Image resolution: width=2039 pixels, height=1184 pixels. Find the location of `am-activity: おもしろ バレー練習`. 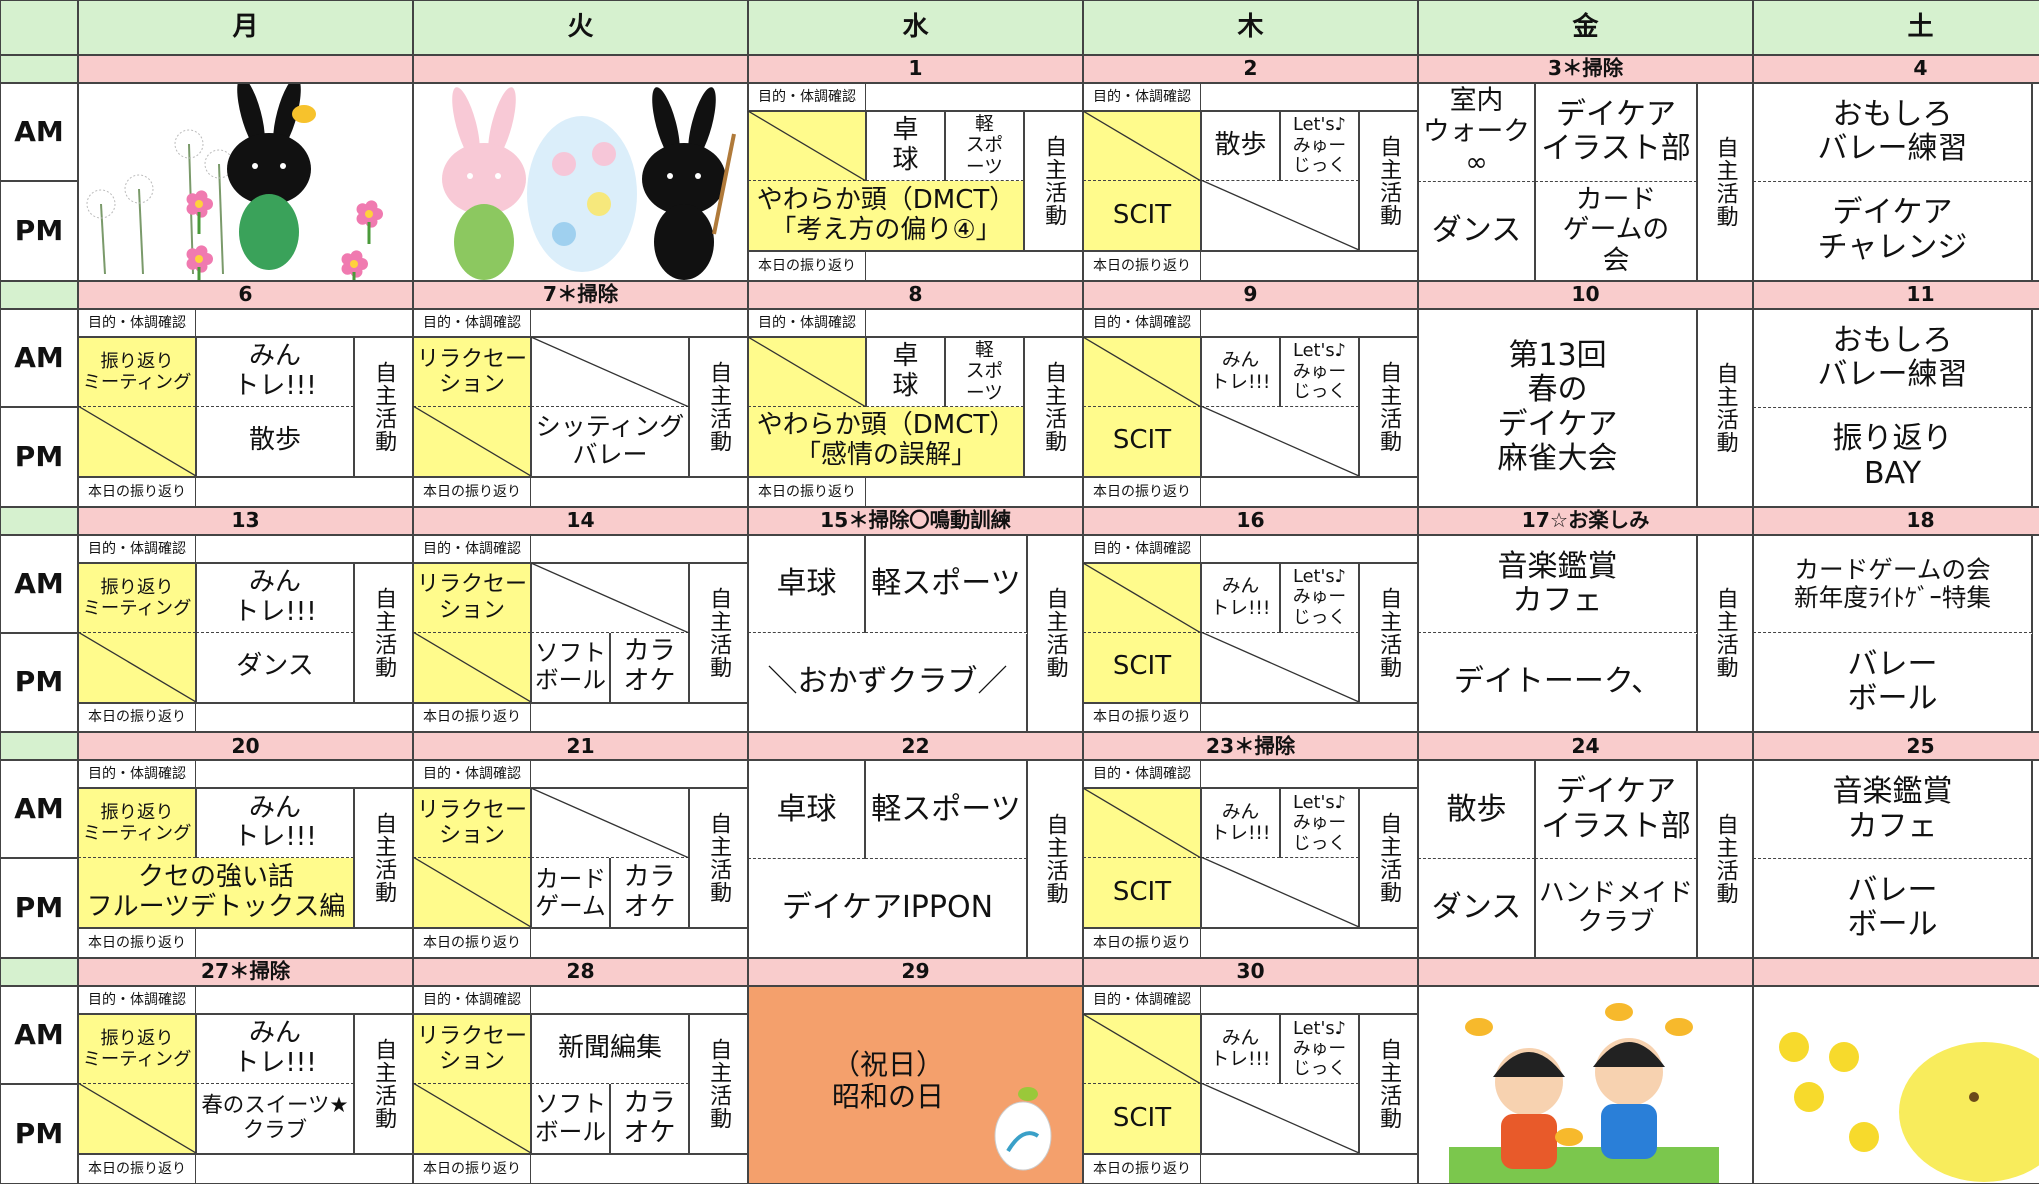

am-activity: おもしろ バレー練習 is located at coordinates (1892, 358).